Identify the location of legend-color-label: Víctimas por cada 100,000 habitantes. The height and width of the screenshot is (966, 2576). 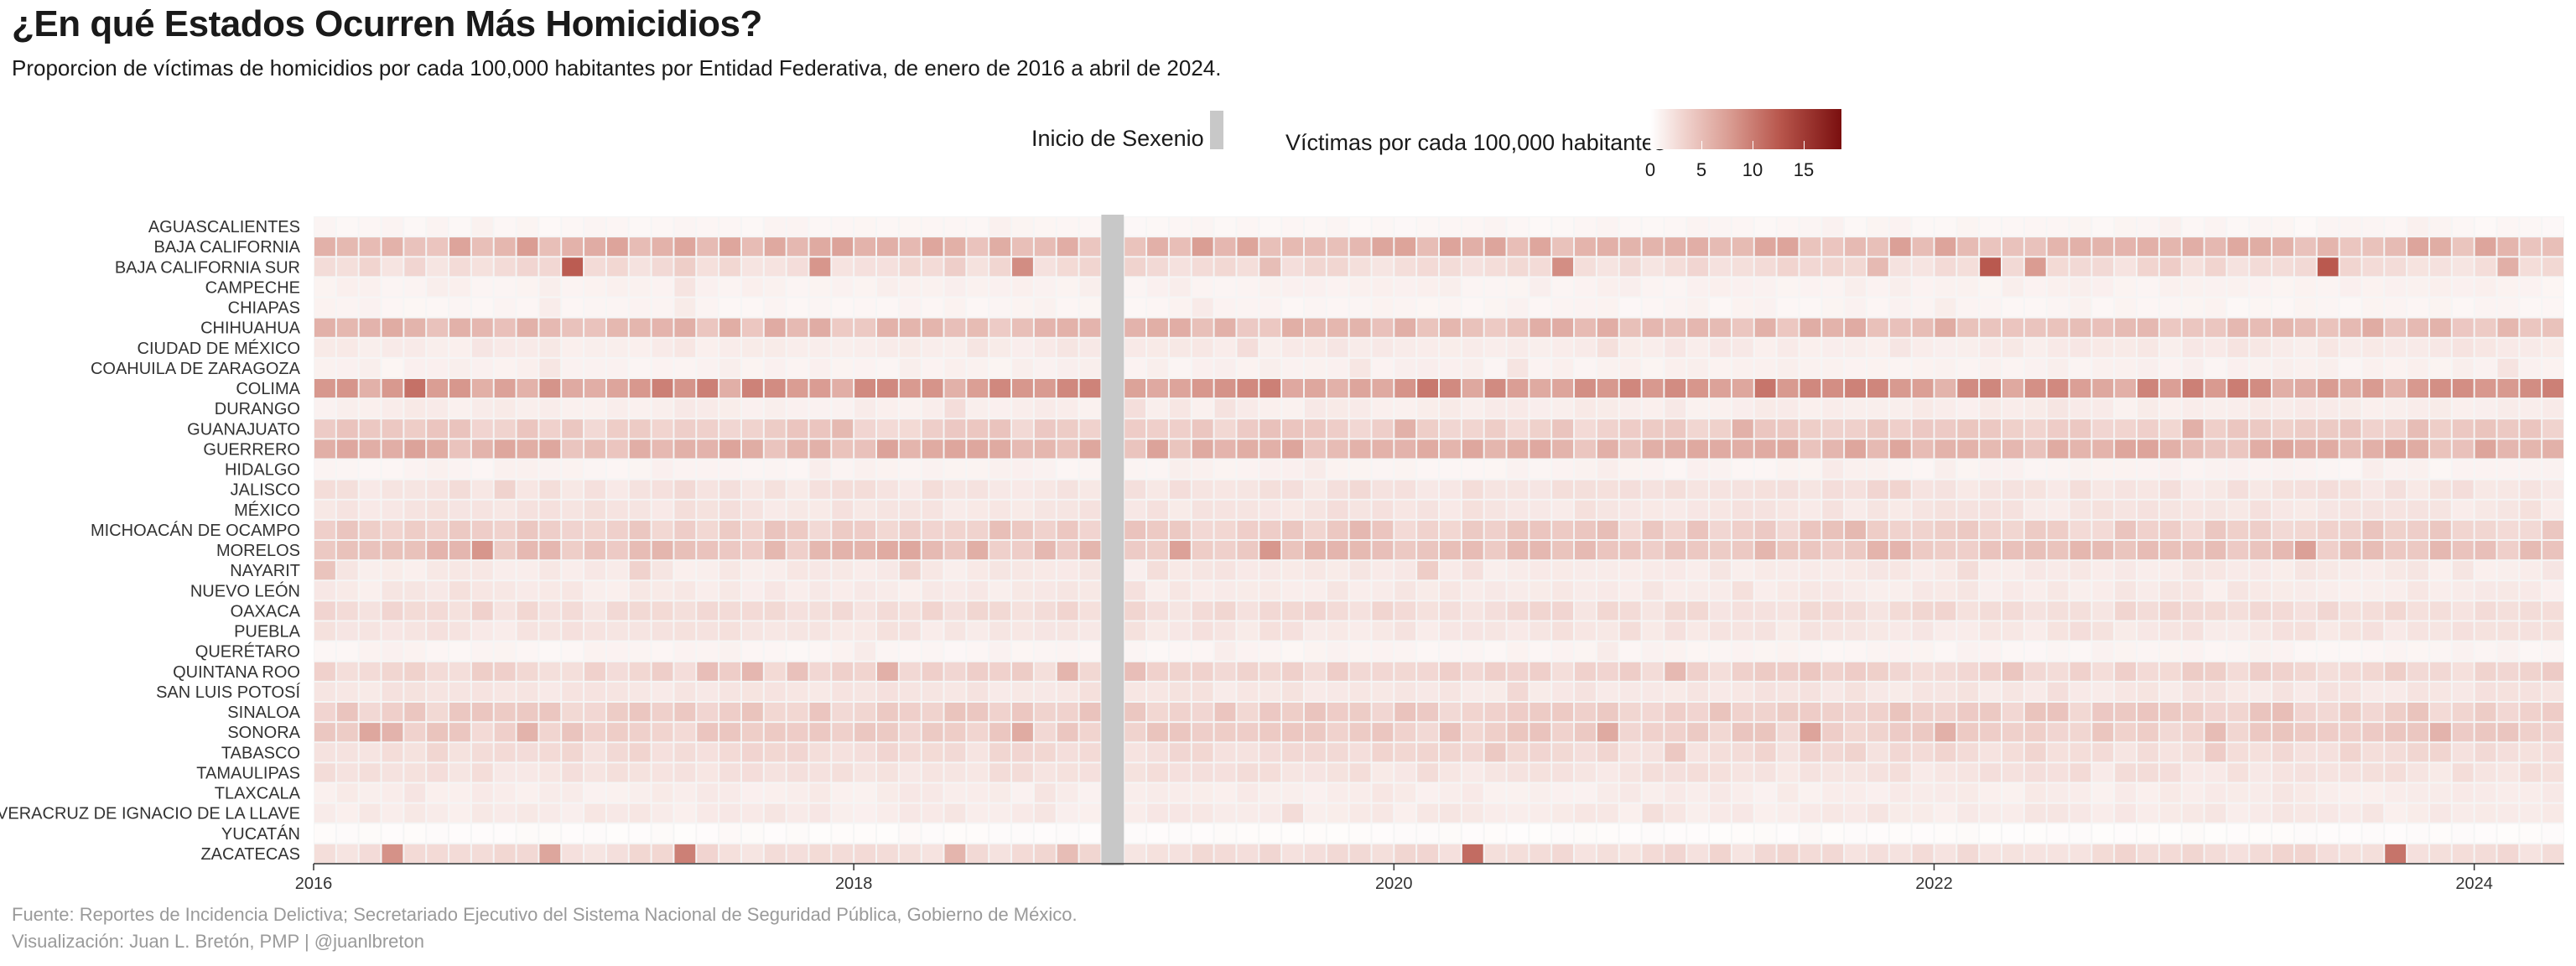
(1475, 142).